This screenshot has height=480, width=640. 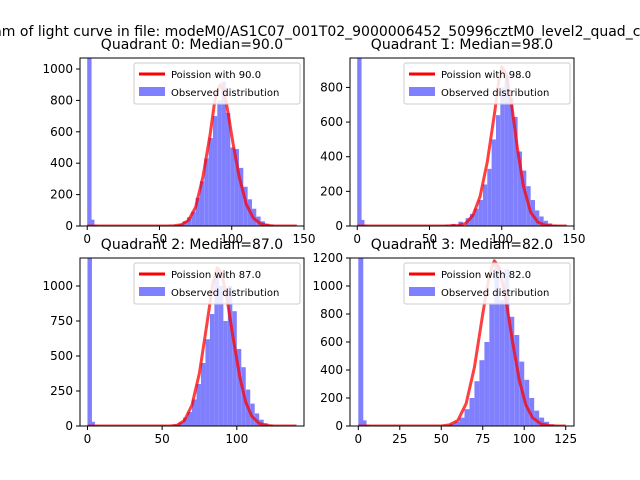 I want to click on legend-label-poisson: Poission with 87.0, so click(x=216, y=275).